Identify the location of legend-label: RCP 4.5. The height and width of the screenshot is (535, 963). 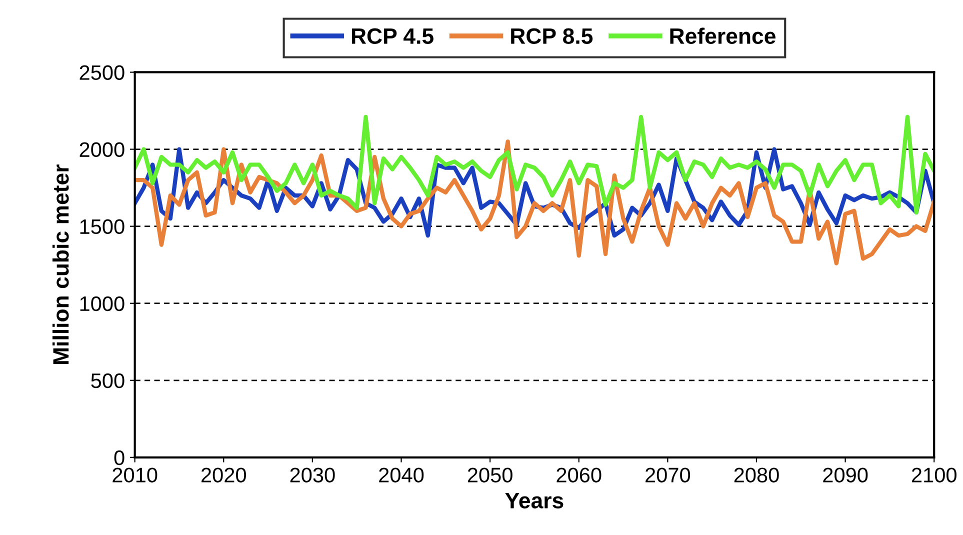
(393, 36).